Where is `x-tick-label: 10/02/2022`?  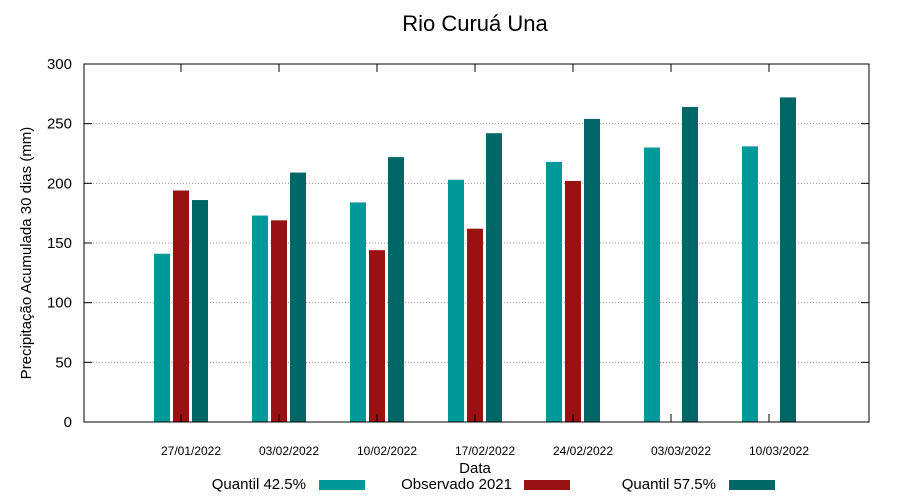
x-tick-label: 10/02/2022 is located at coordinates (387, 451).